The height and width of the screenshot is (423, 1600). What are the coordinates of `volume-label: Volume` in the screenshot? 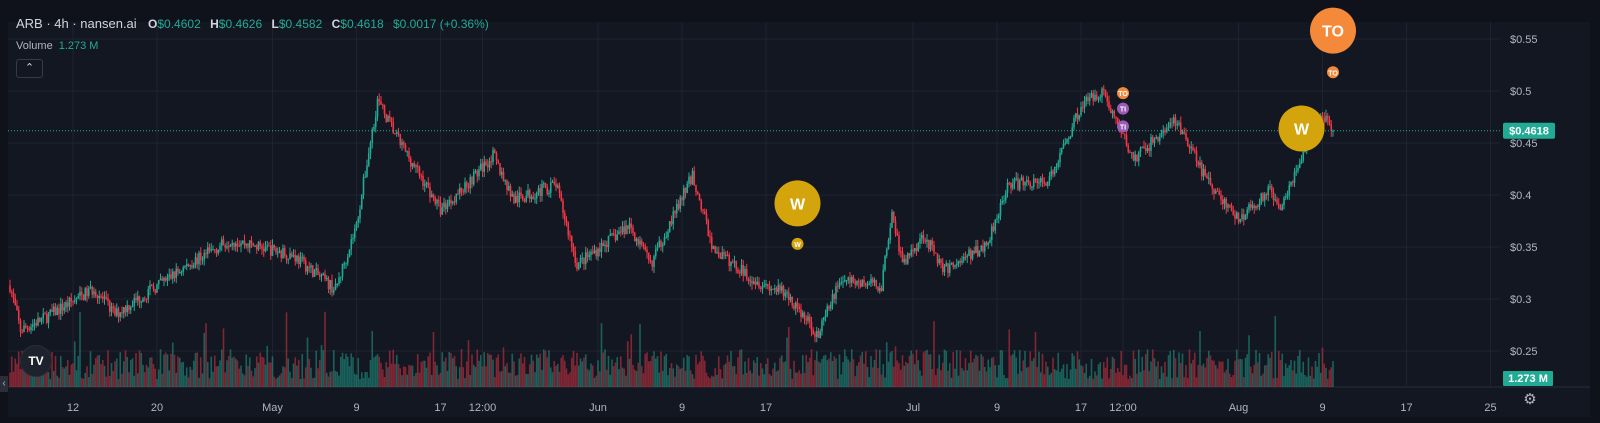 It's located at (34, 46).